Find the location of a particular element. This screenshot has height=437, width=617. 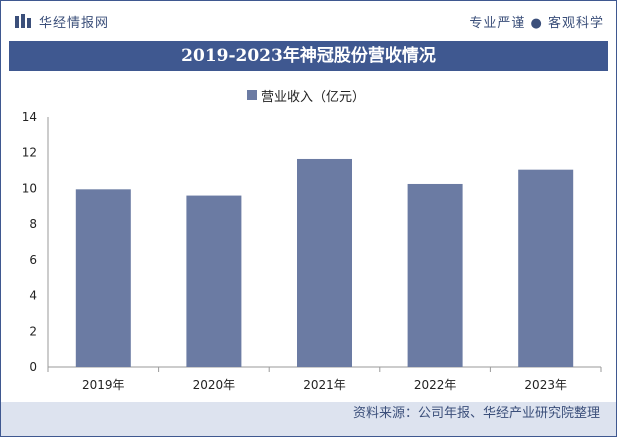

y-tick-label: 8 is located at coordinates (33, 224).